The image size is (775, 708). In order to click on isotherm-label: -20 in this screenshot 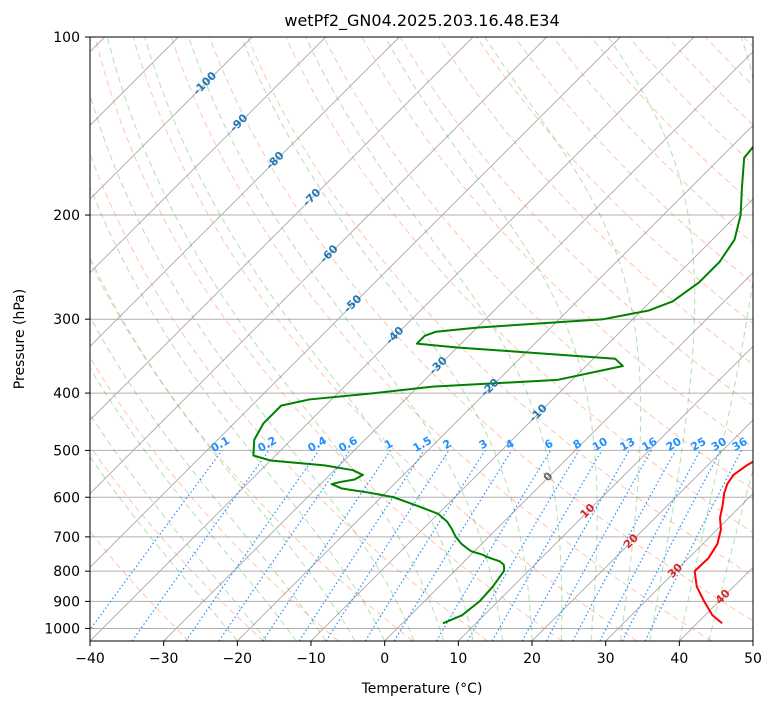, I will do `click(489, 387)`.